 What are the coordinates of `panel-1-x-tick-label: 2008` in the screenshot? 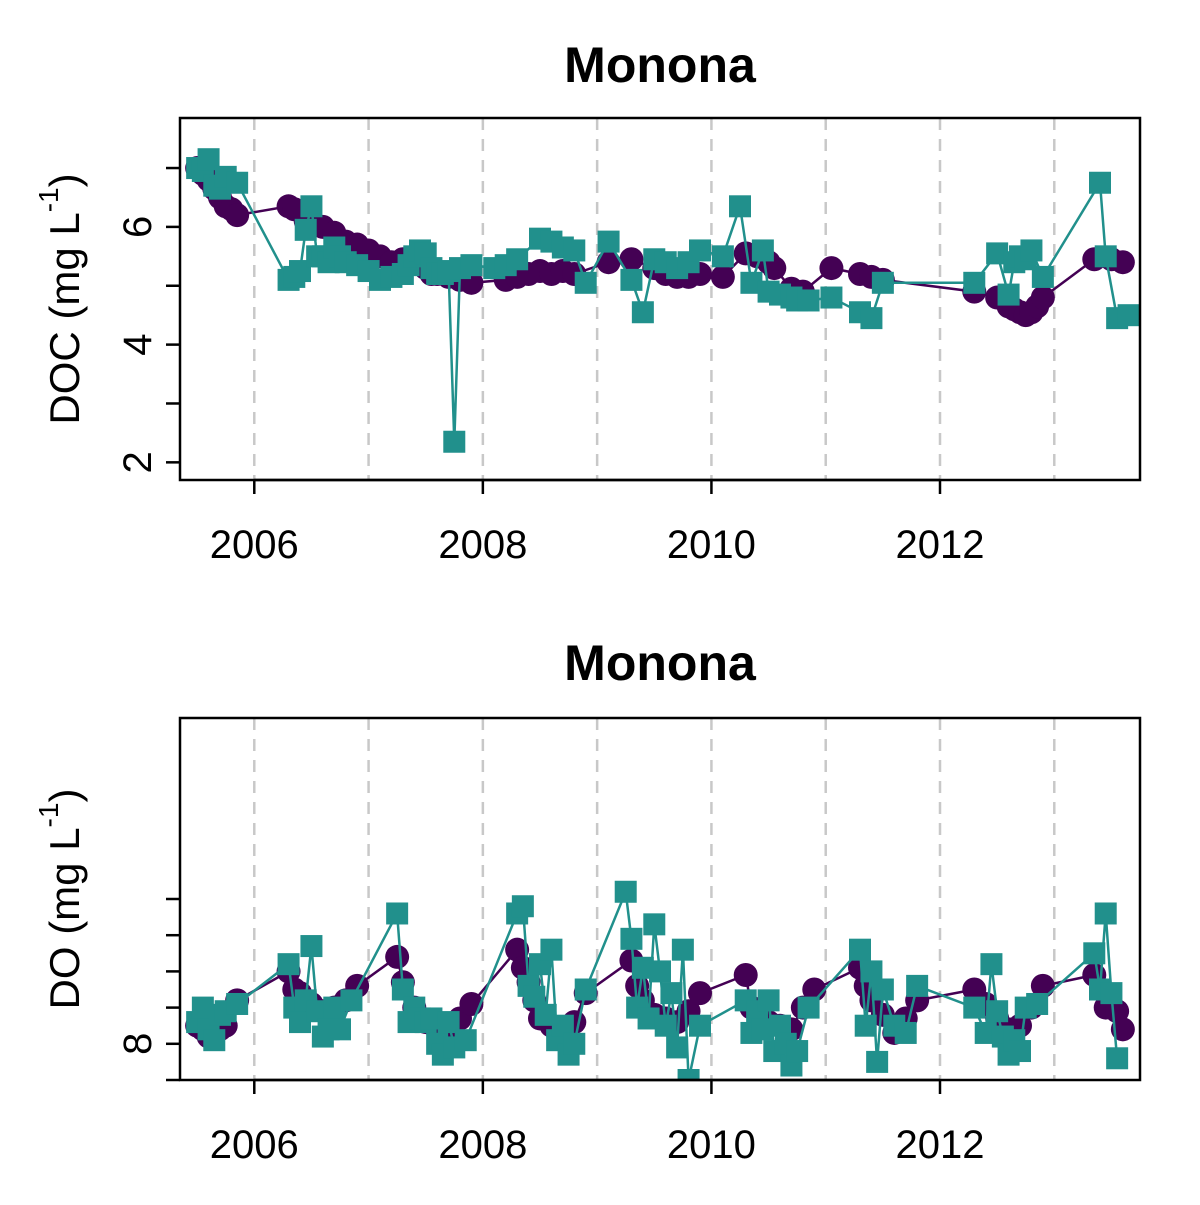 It's located at (482, 545).